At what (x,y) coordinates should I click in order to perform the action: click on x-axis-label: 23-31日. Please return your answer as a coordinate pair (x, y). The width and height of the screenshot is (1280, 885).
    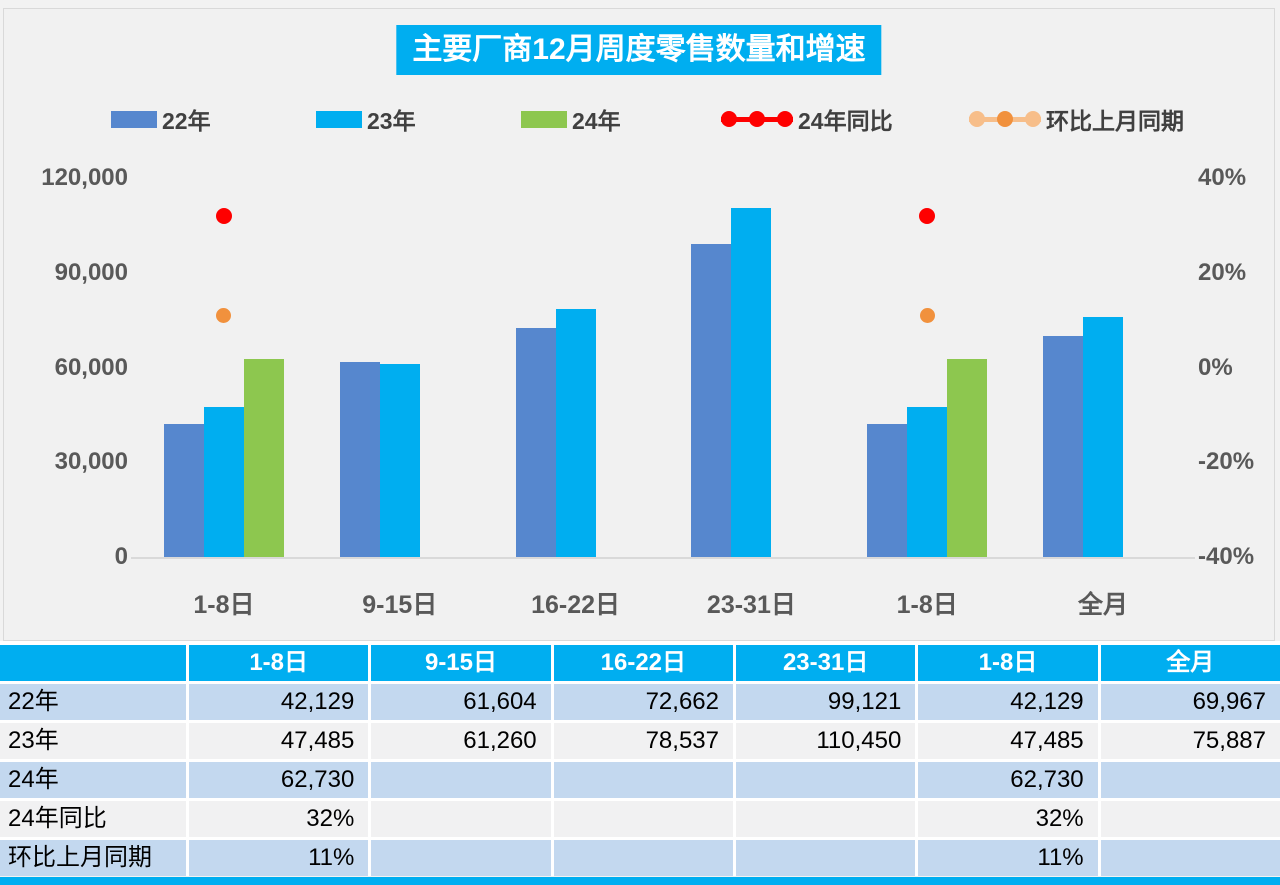
    Looking at the image, I should click on (751, 605).